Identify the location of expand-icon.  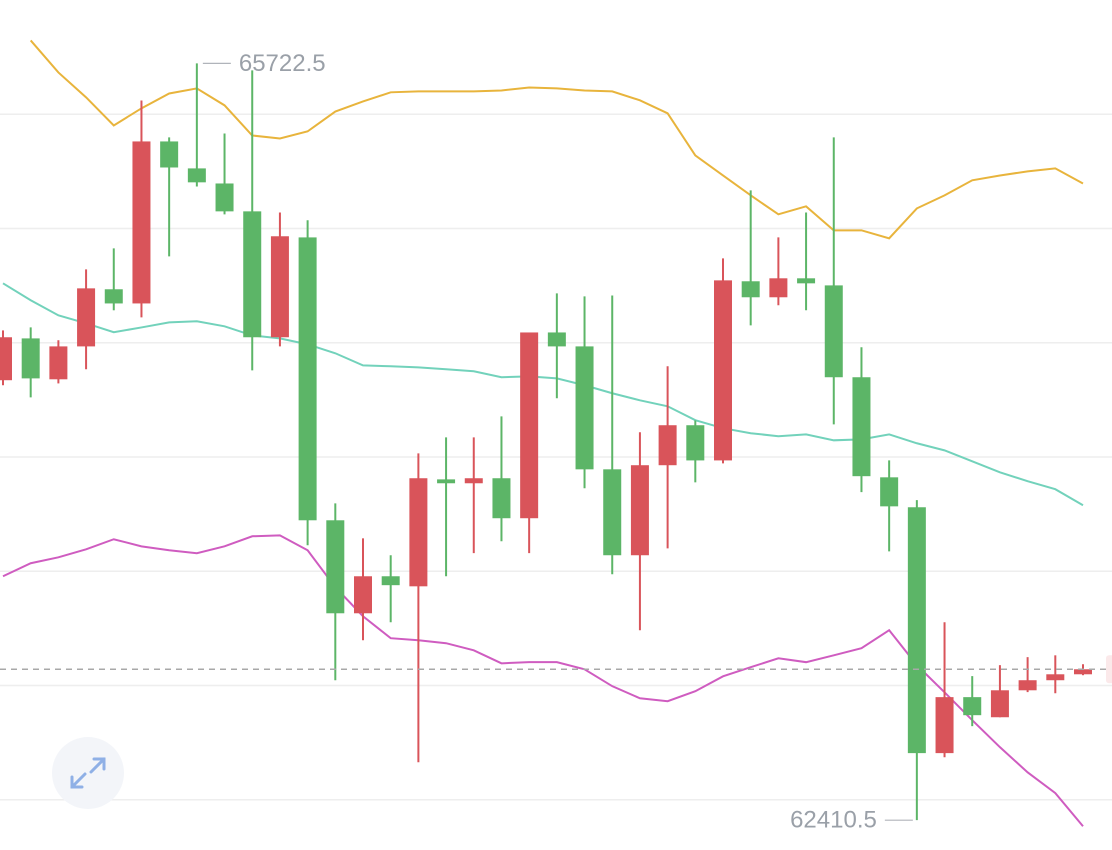
(88, 773).